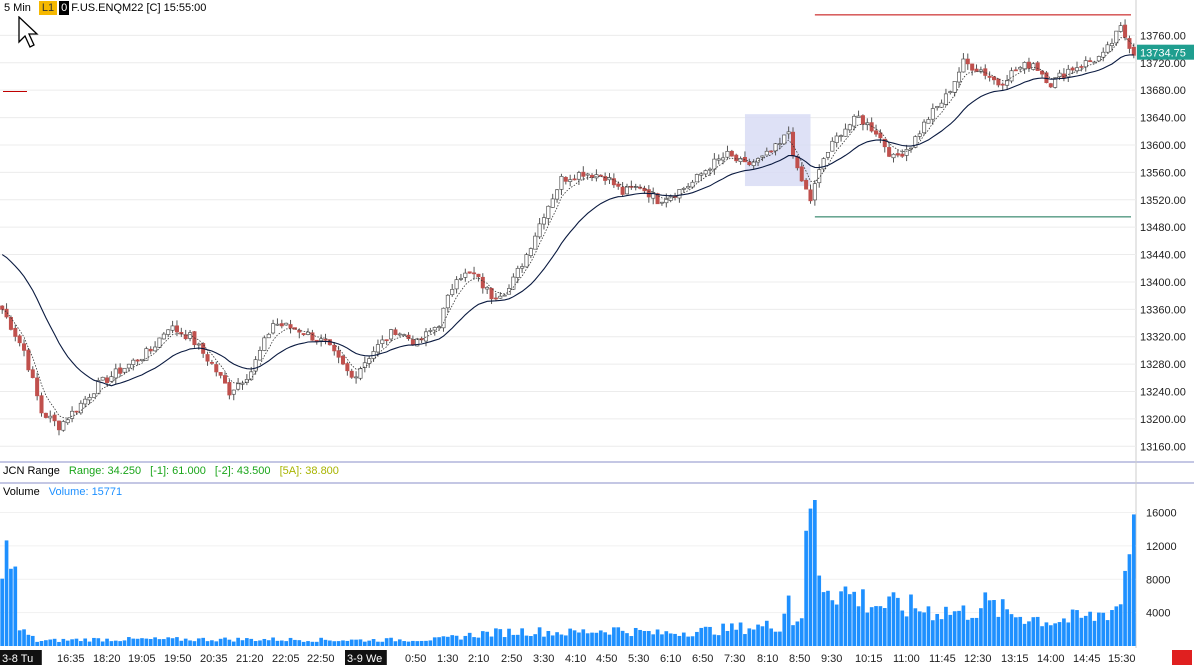  I want to click on range-study-name: JCN Range, so click(31, 471).